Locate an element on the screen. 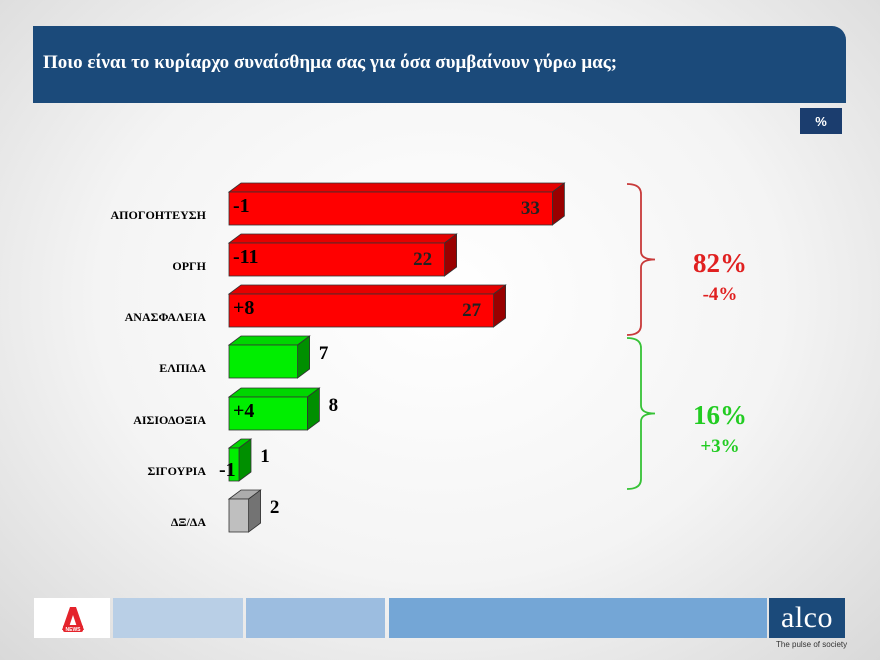 Image resolution: width=880 pixels, height=660 pixels. category-label-2: ΑΝΑΣΦΑΛΕΙΑ is located at coordinates (166, 317).